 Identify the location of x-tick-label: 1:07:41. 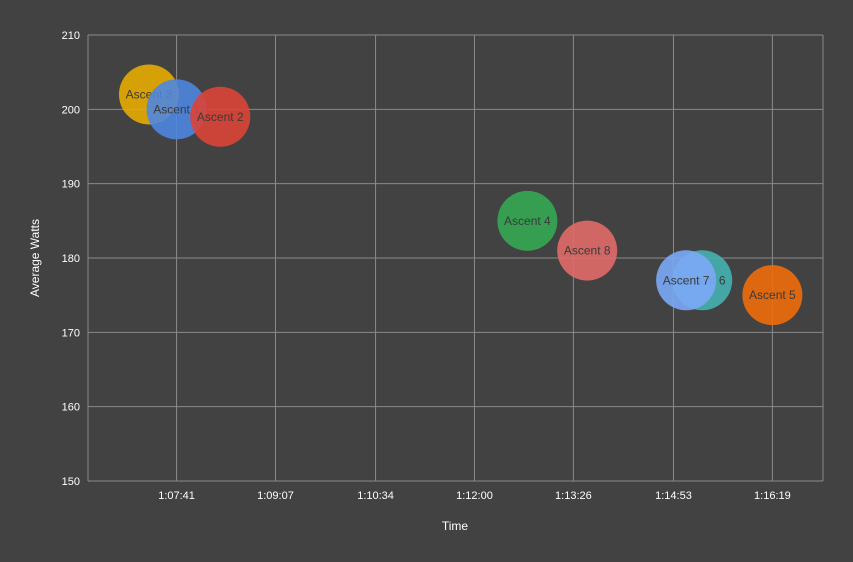
(176, 496).